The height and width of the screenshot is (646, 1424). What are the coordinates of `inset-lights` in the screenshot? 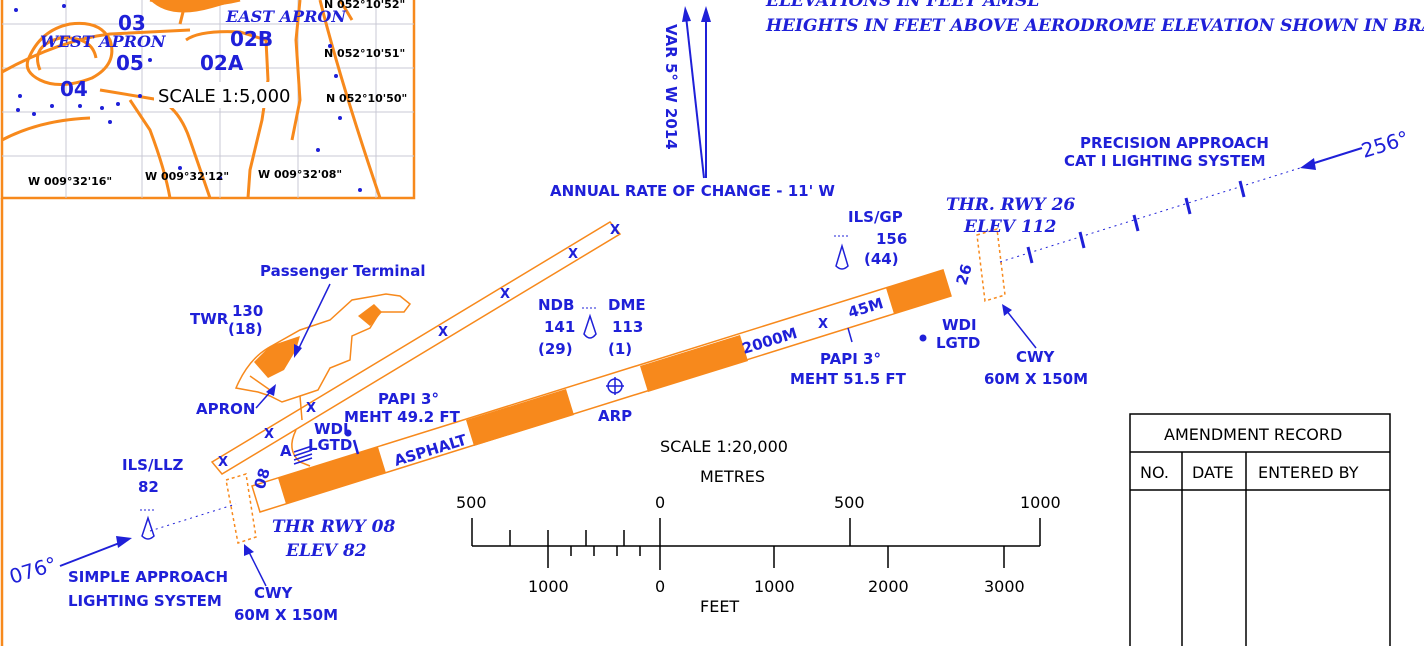 It's located at (188, 98).